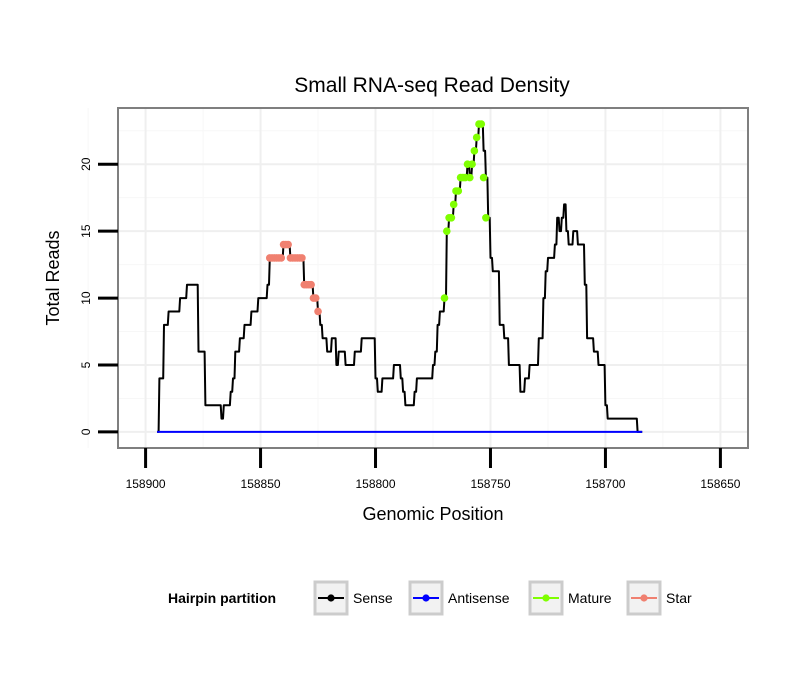 This screenshot has width=810, height=690. Describe the element at coordinates (679, 598) in the screenshot. I see `legend-label: Star` at that location.